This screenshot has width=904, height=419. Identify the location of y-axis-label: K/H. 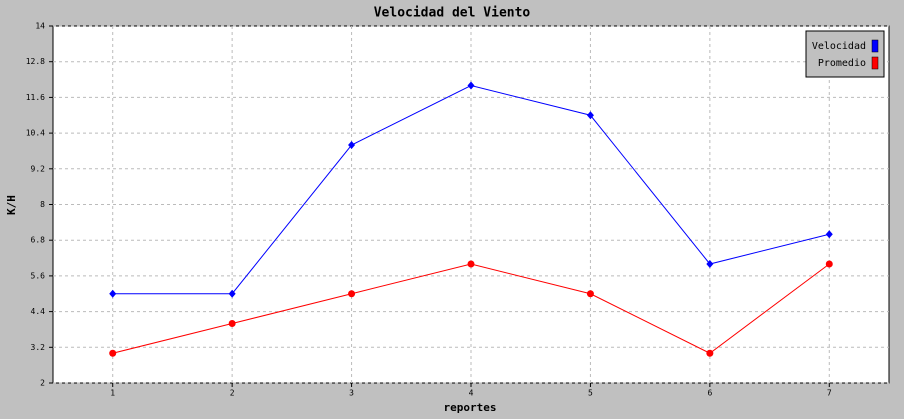
(11, 205).